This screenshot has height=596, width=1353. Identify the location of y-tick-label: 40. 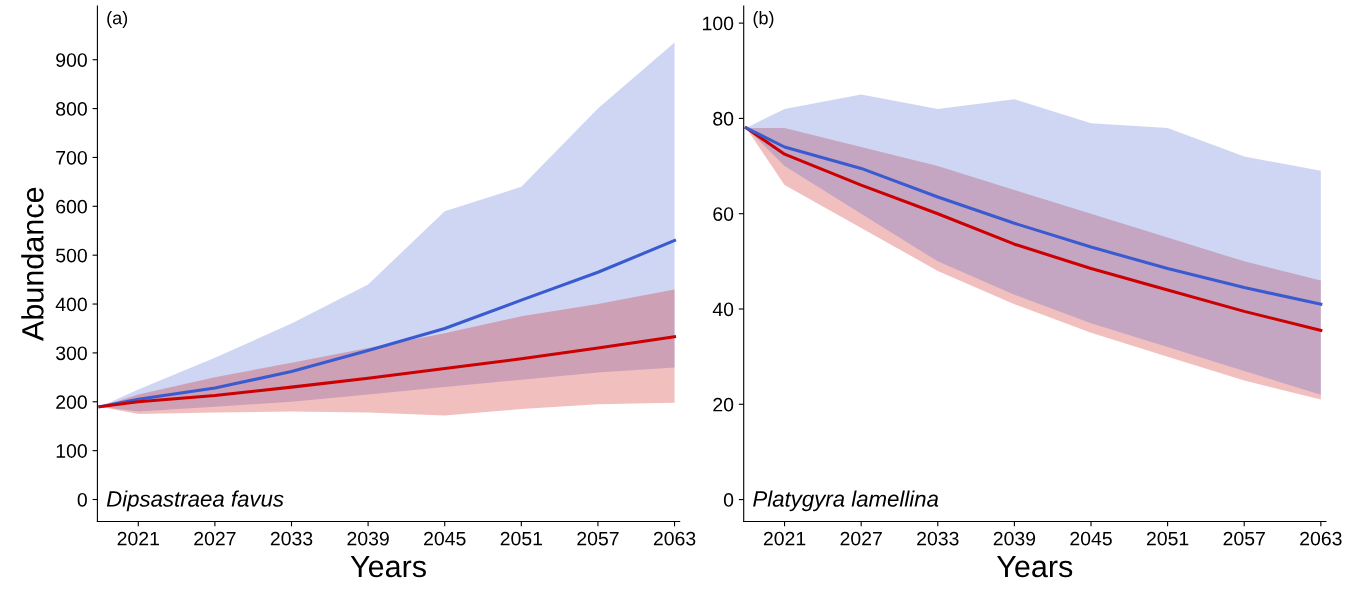
(723, 309).